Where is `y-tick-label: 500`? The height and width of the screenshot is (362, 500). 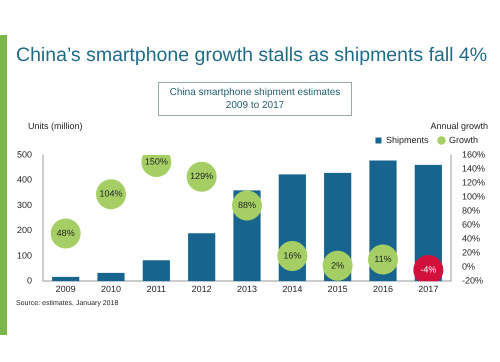
y-tick-label: 500 is located at coordinates (24, 154).